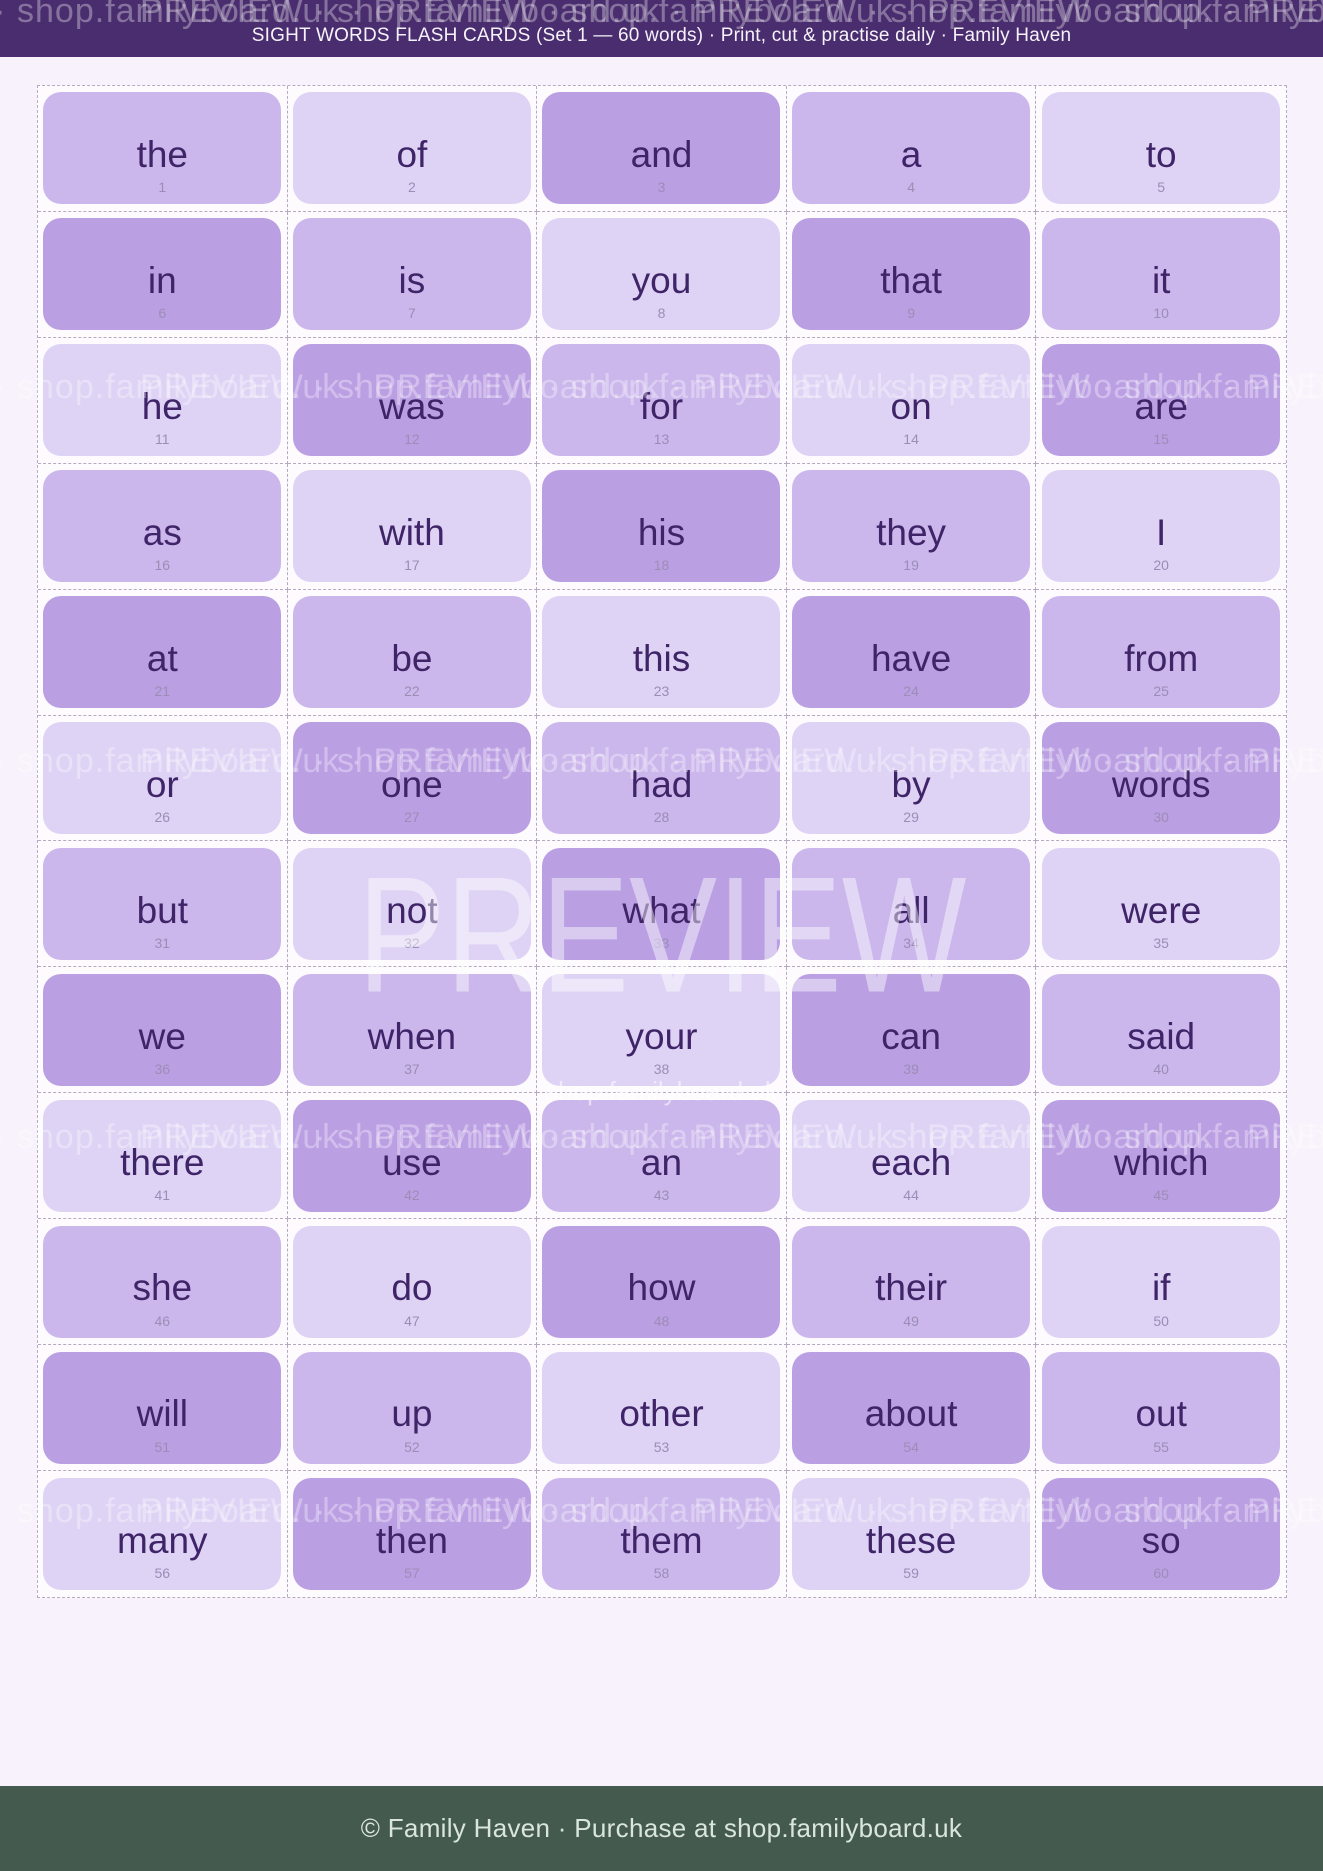 This screenshot has height=1871, width=1323. I want to click on flash-card: will 51, so click(162, 1407).